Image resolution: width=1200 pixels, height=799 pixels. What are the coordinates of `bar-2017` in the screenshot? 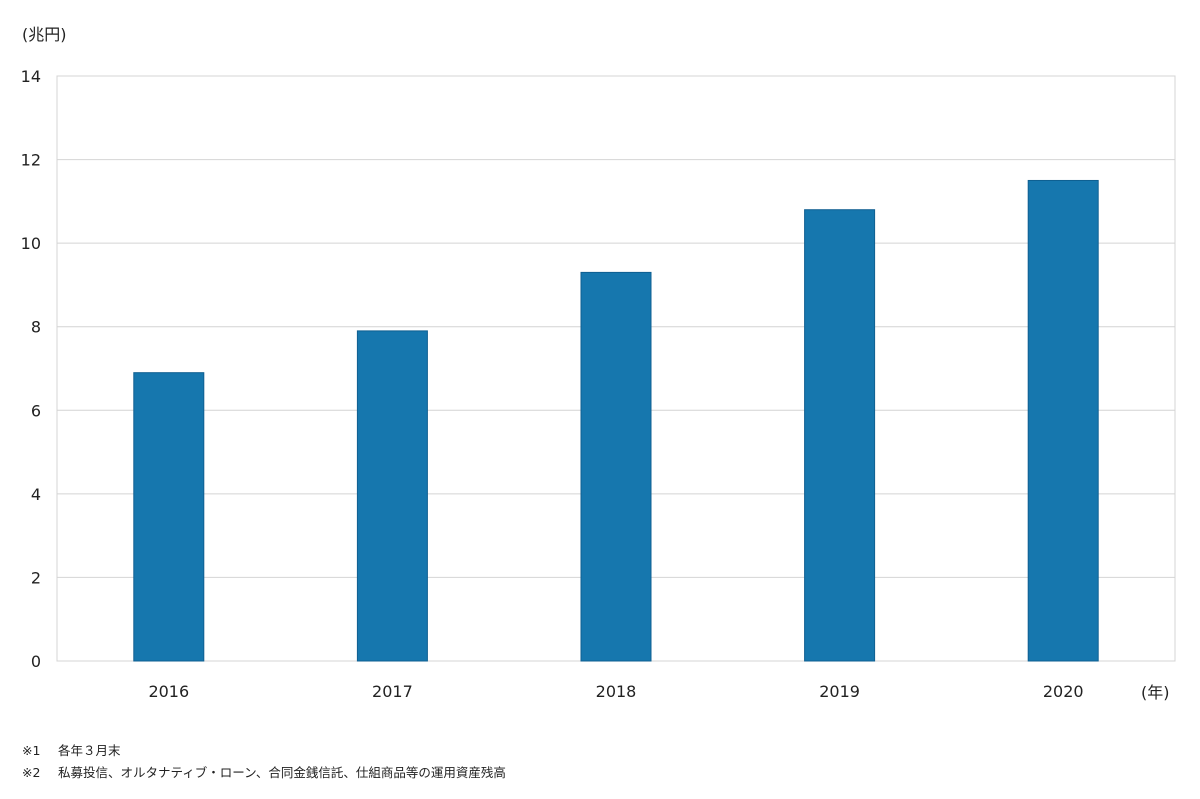 It's located at (392, 496).